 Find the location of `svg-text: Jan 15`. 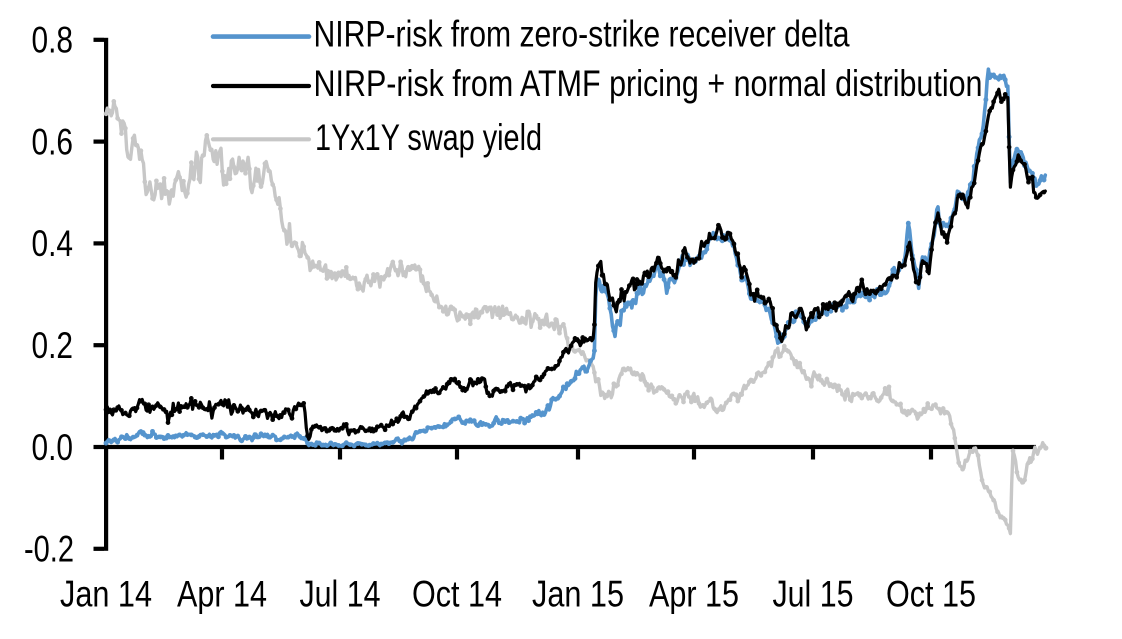

svg-text: Jan 15 is located at coordinates (578, 594).